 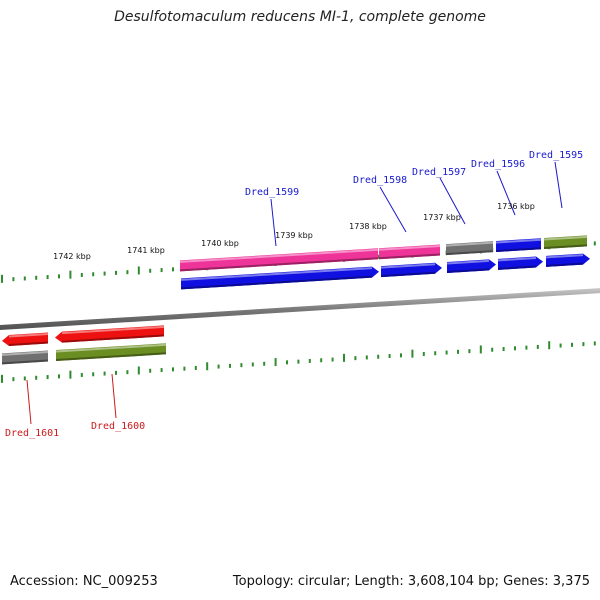 I want to click on feature-dred-1601-highlight, so click(x=28, y=335).